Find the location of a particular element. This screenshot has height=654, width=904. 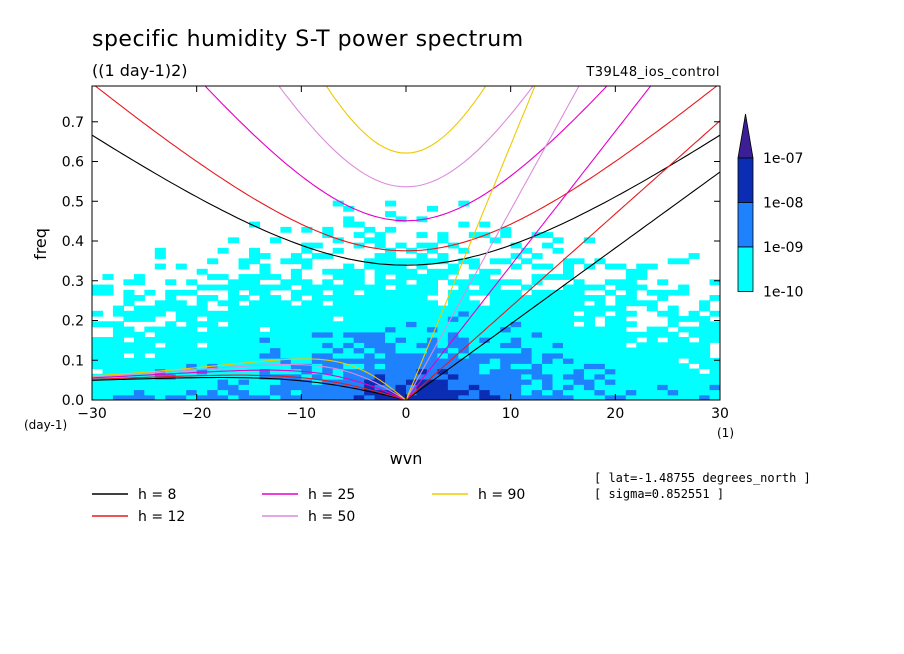

kelvin-curve-h50 is located at coordinates (492, 243).